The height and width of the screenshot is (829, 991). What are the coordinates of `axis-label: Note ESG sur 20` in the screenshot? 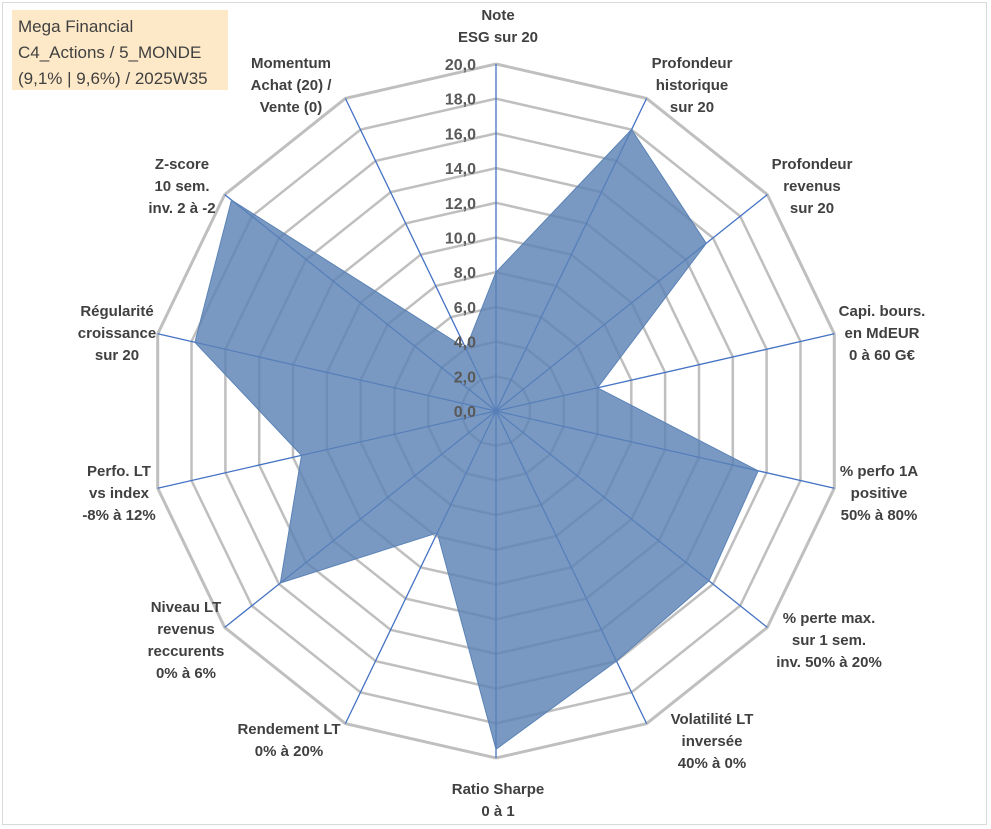 It's located at (498, 26).